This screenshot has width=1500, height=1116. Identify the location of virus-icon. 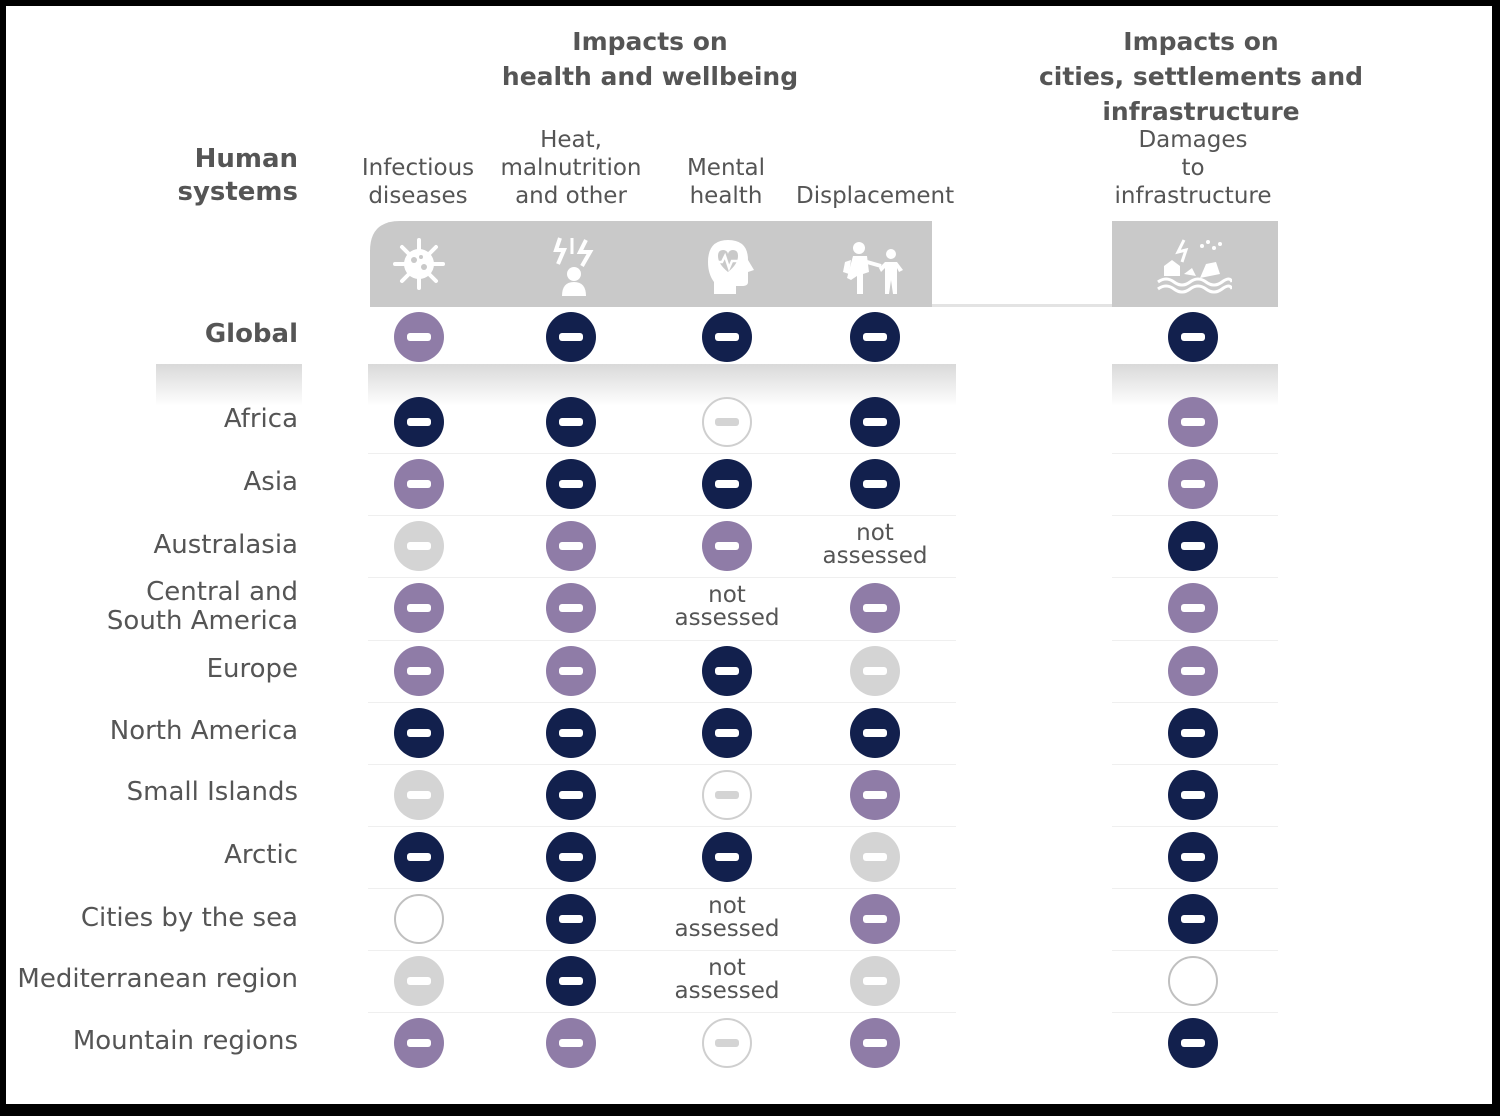
(419, 264).